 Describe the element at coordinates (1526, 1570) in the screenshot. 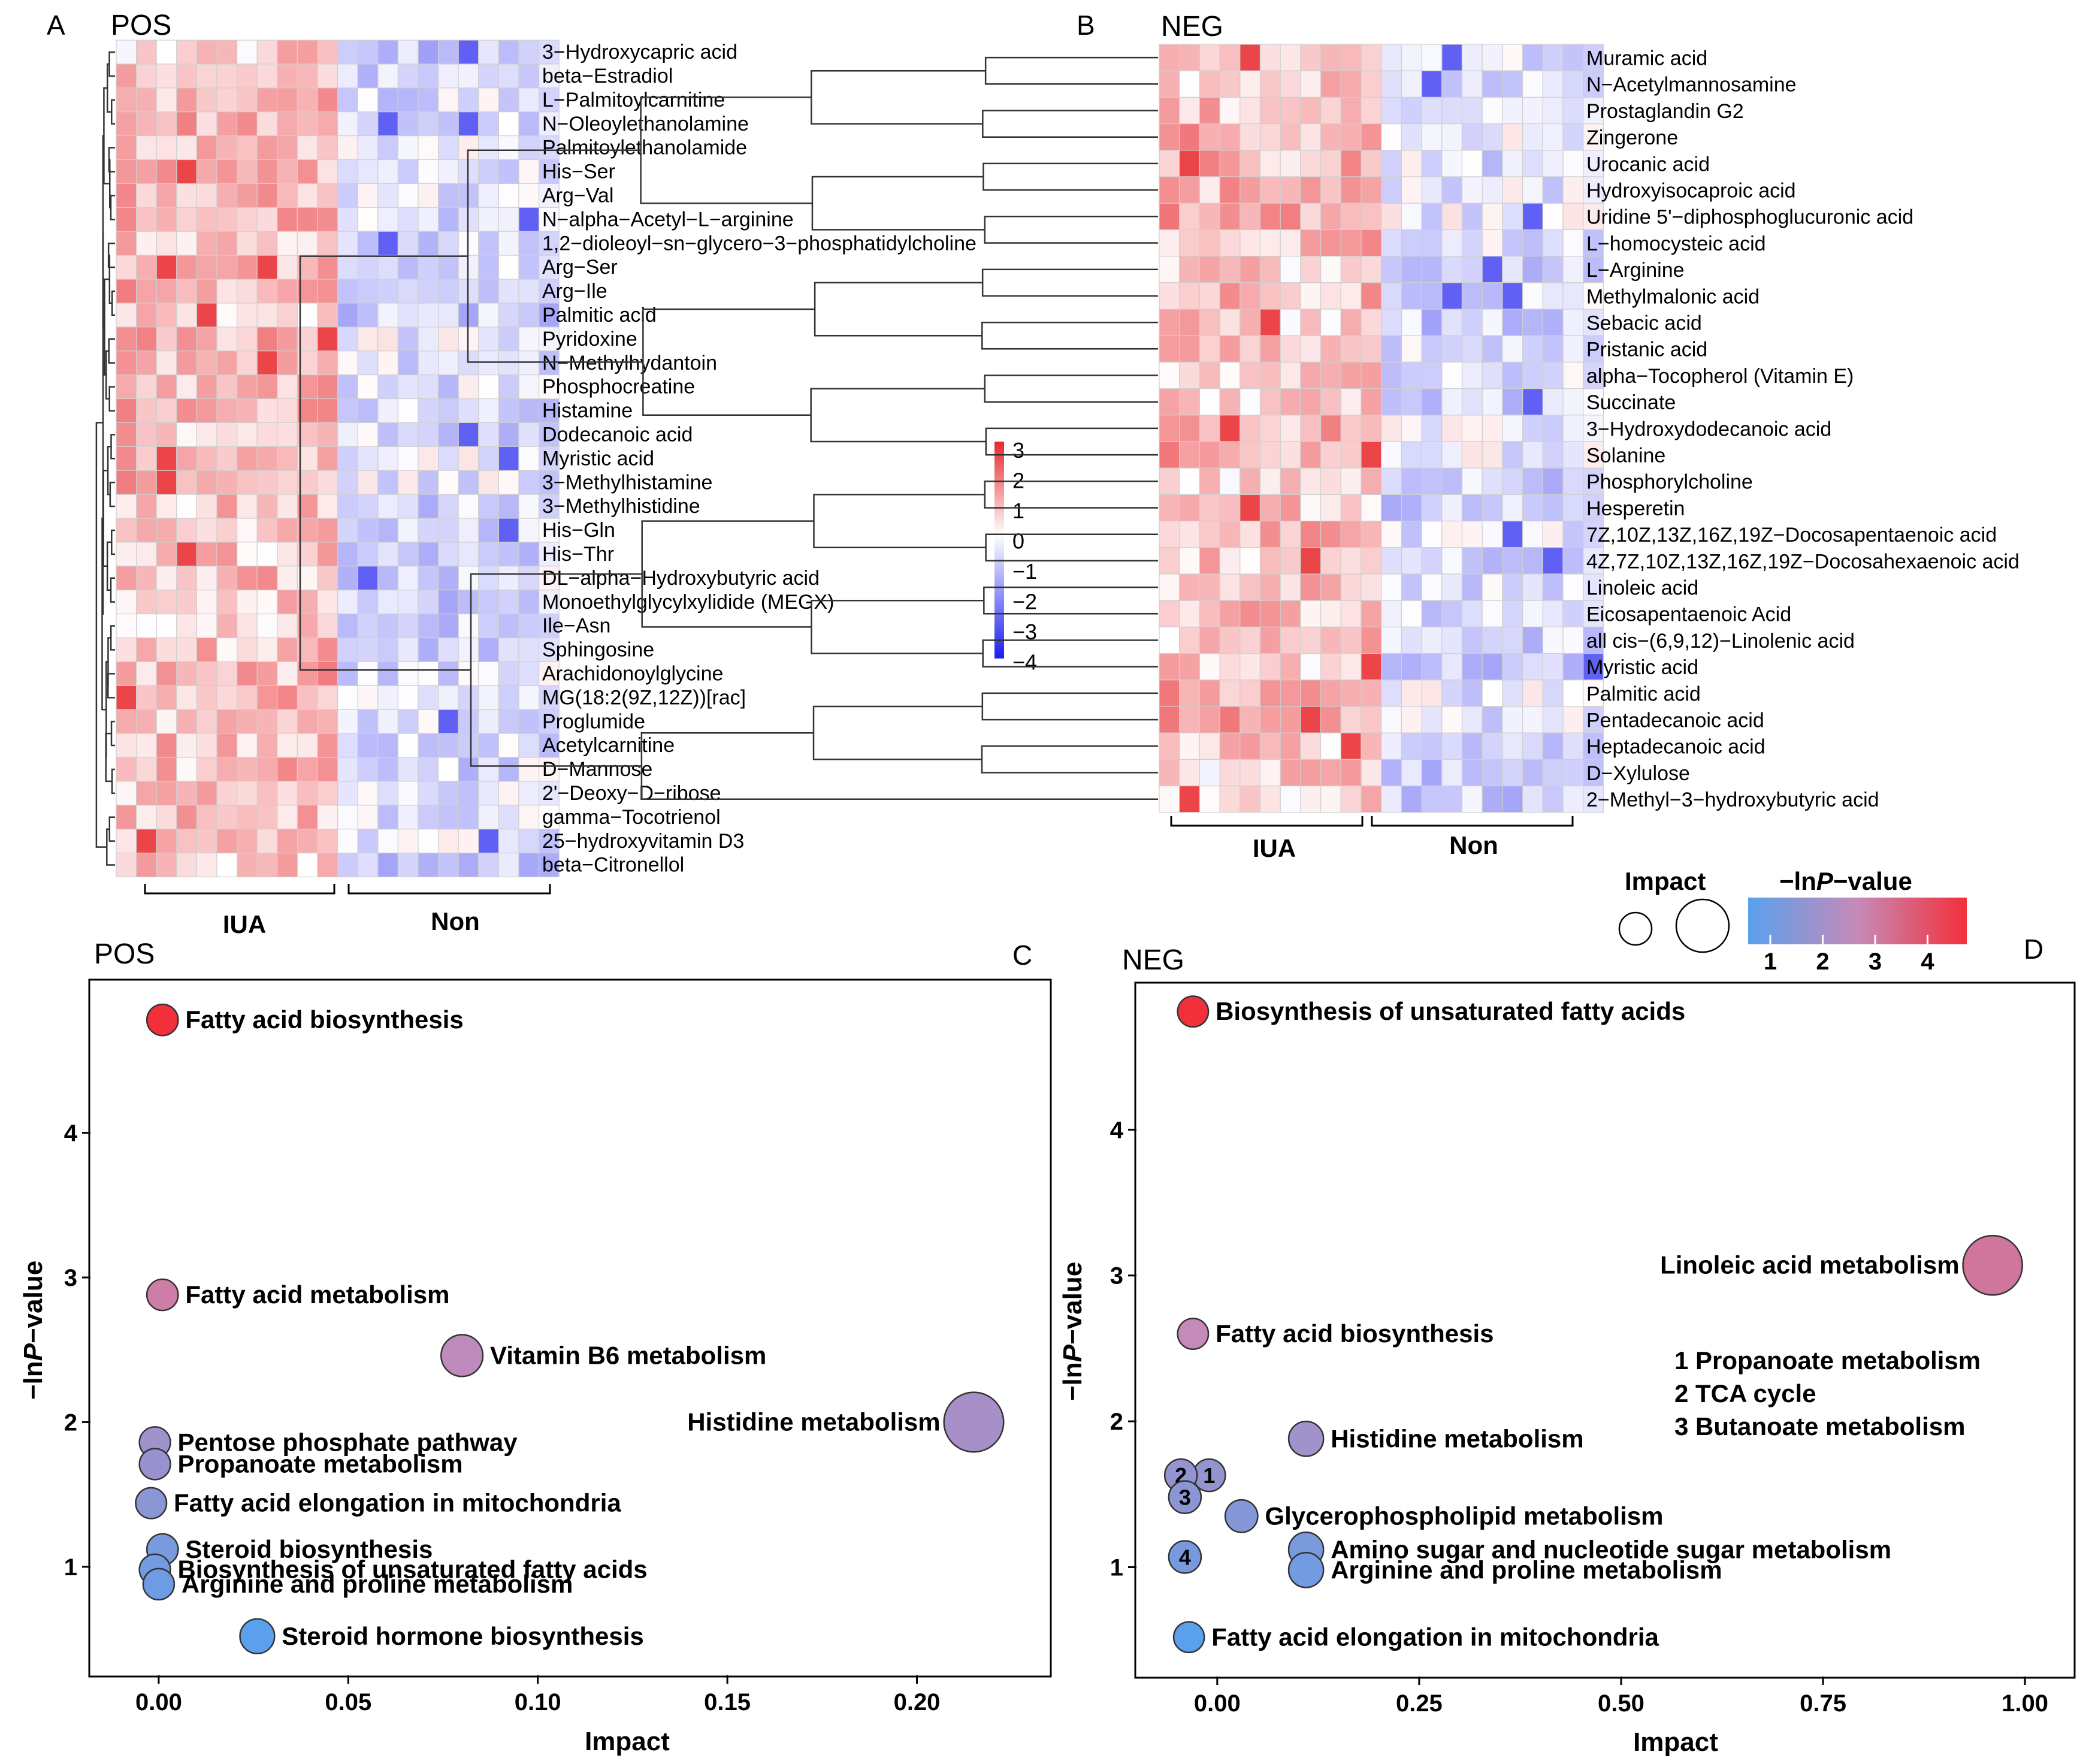

I see `pathway-label: Arginine and proline metabolism` at that location.